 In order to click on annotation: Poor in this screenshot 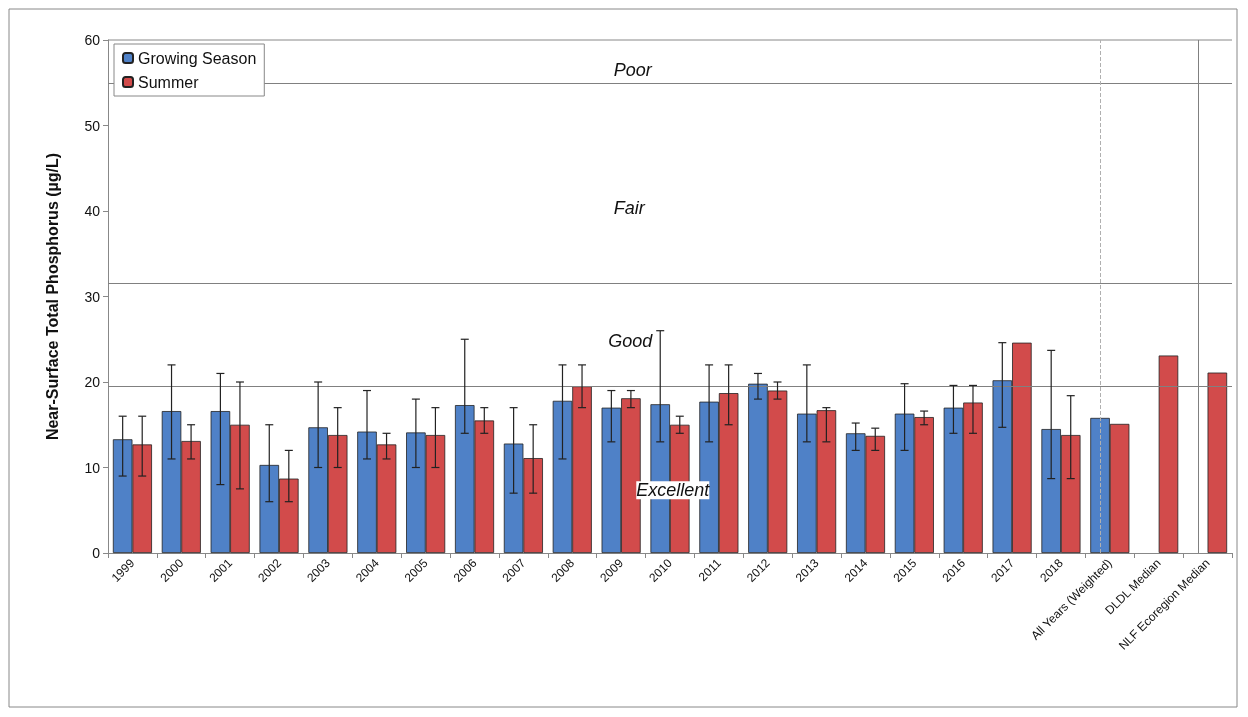, I will do `click(633, 69)`.